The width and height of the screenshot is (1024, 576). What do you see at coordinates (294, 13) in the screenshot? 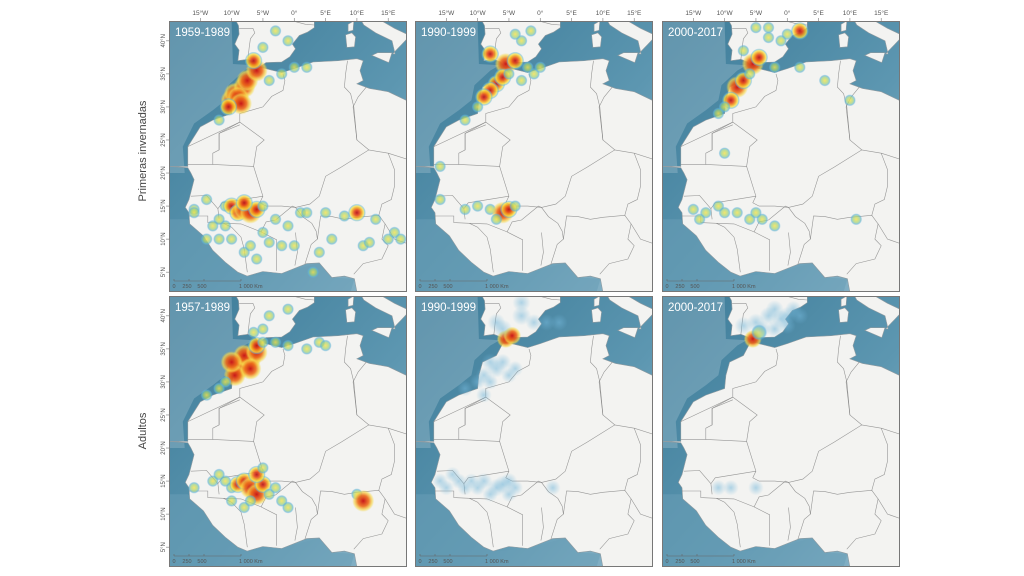
I see `lon-tick-label: 0°` at bounding box center [294, 13].